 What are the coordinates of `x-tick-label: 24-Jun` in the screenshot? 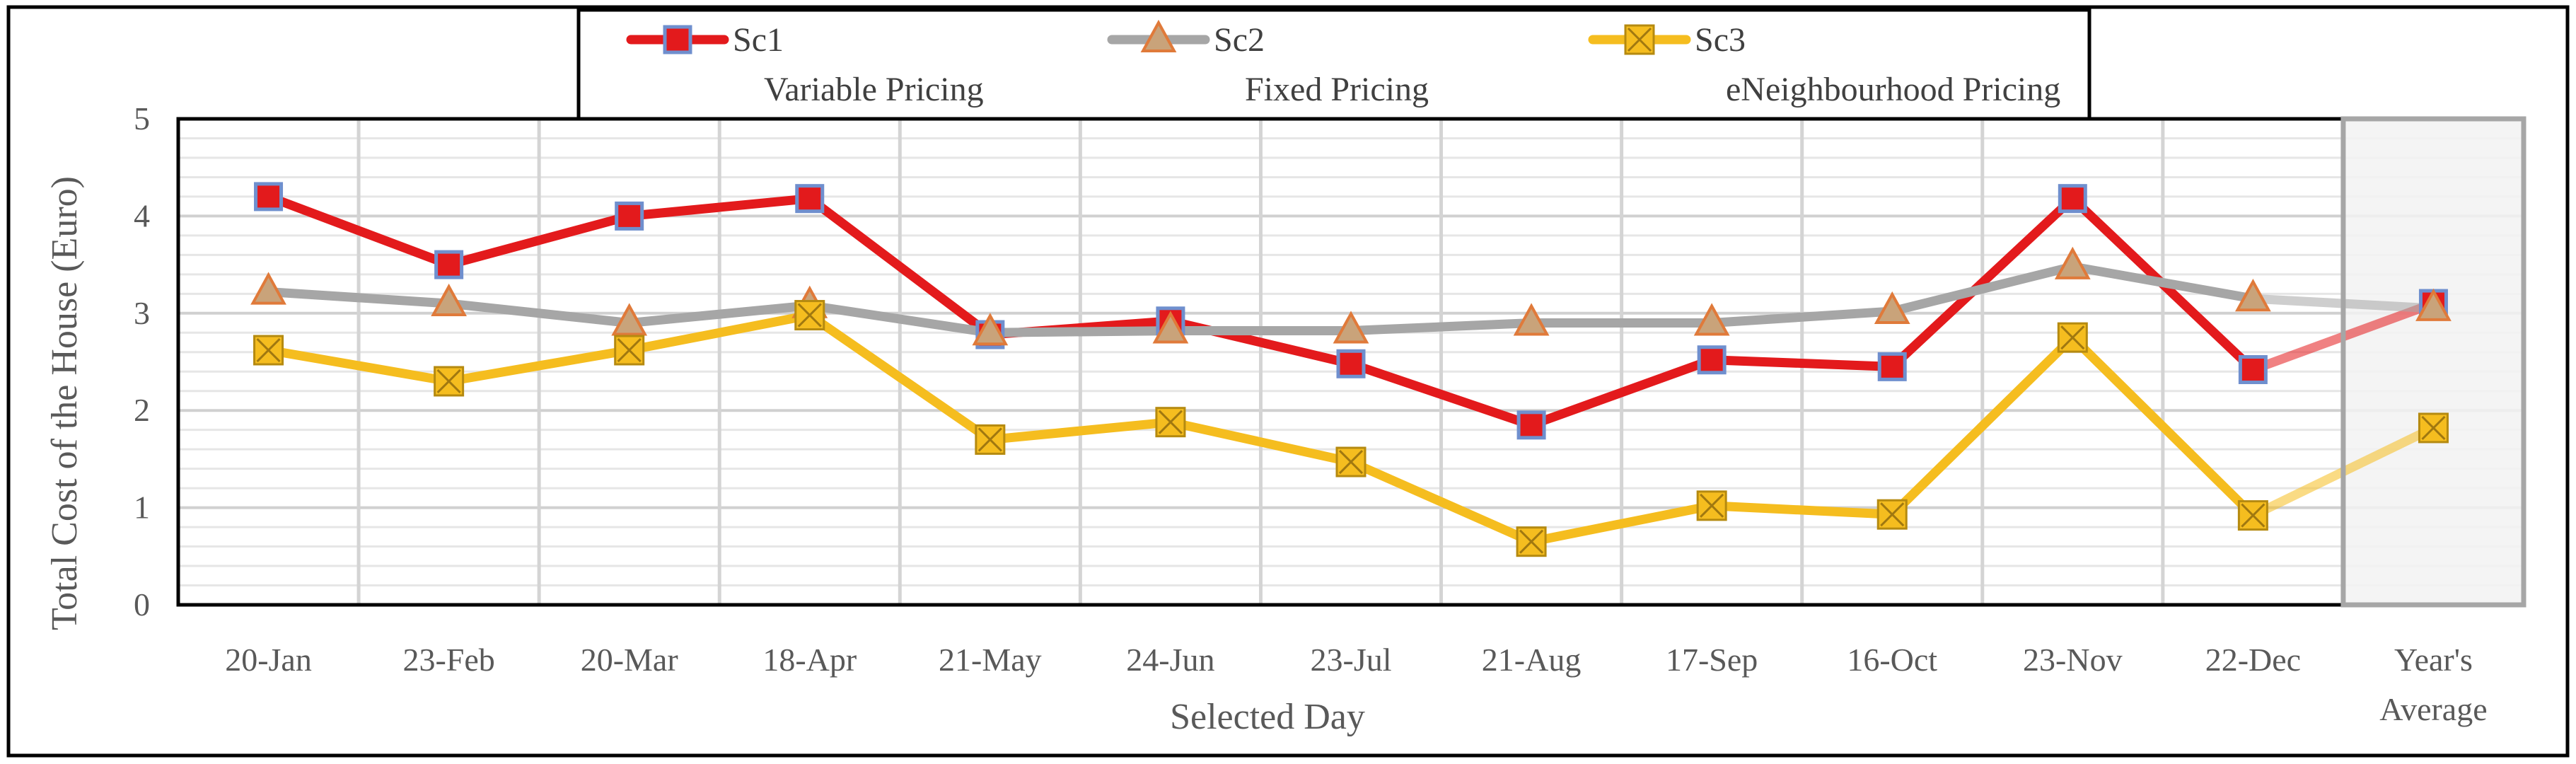 It's located at (1170, 660).